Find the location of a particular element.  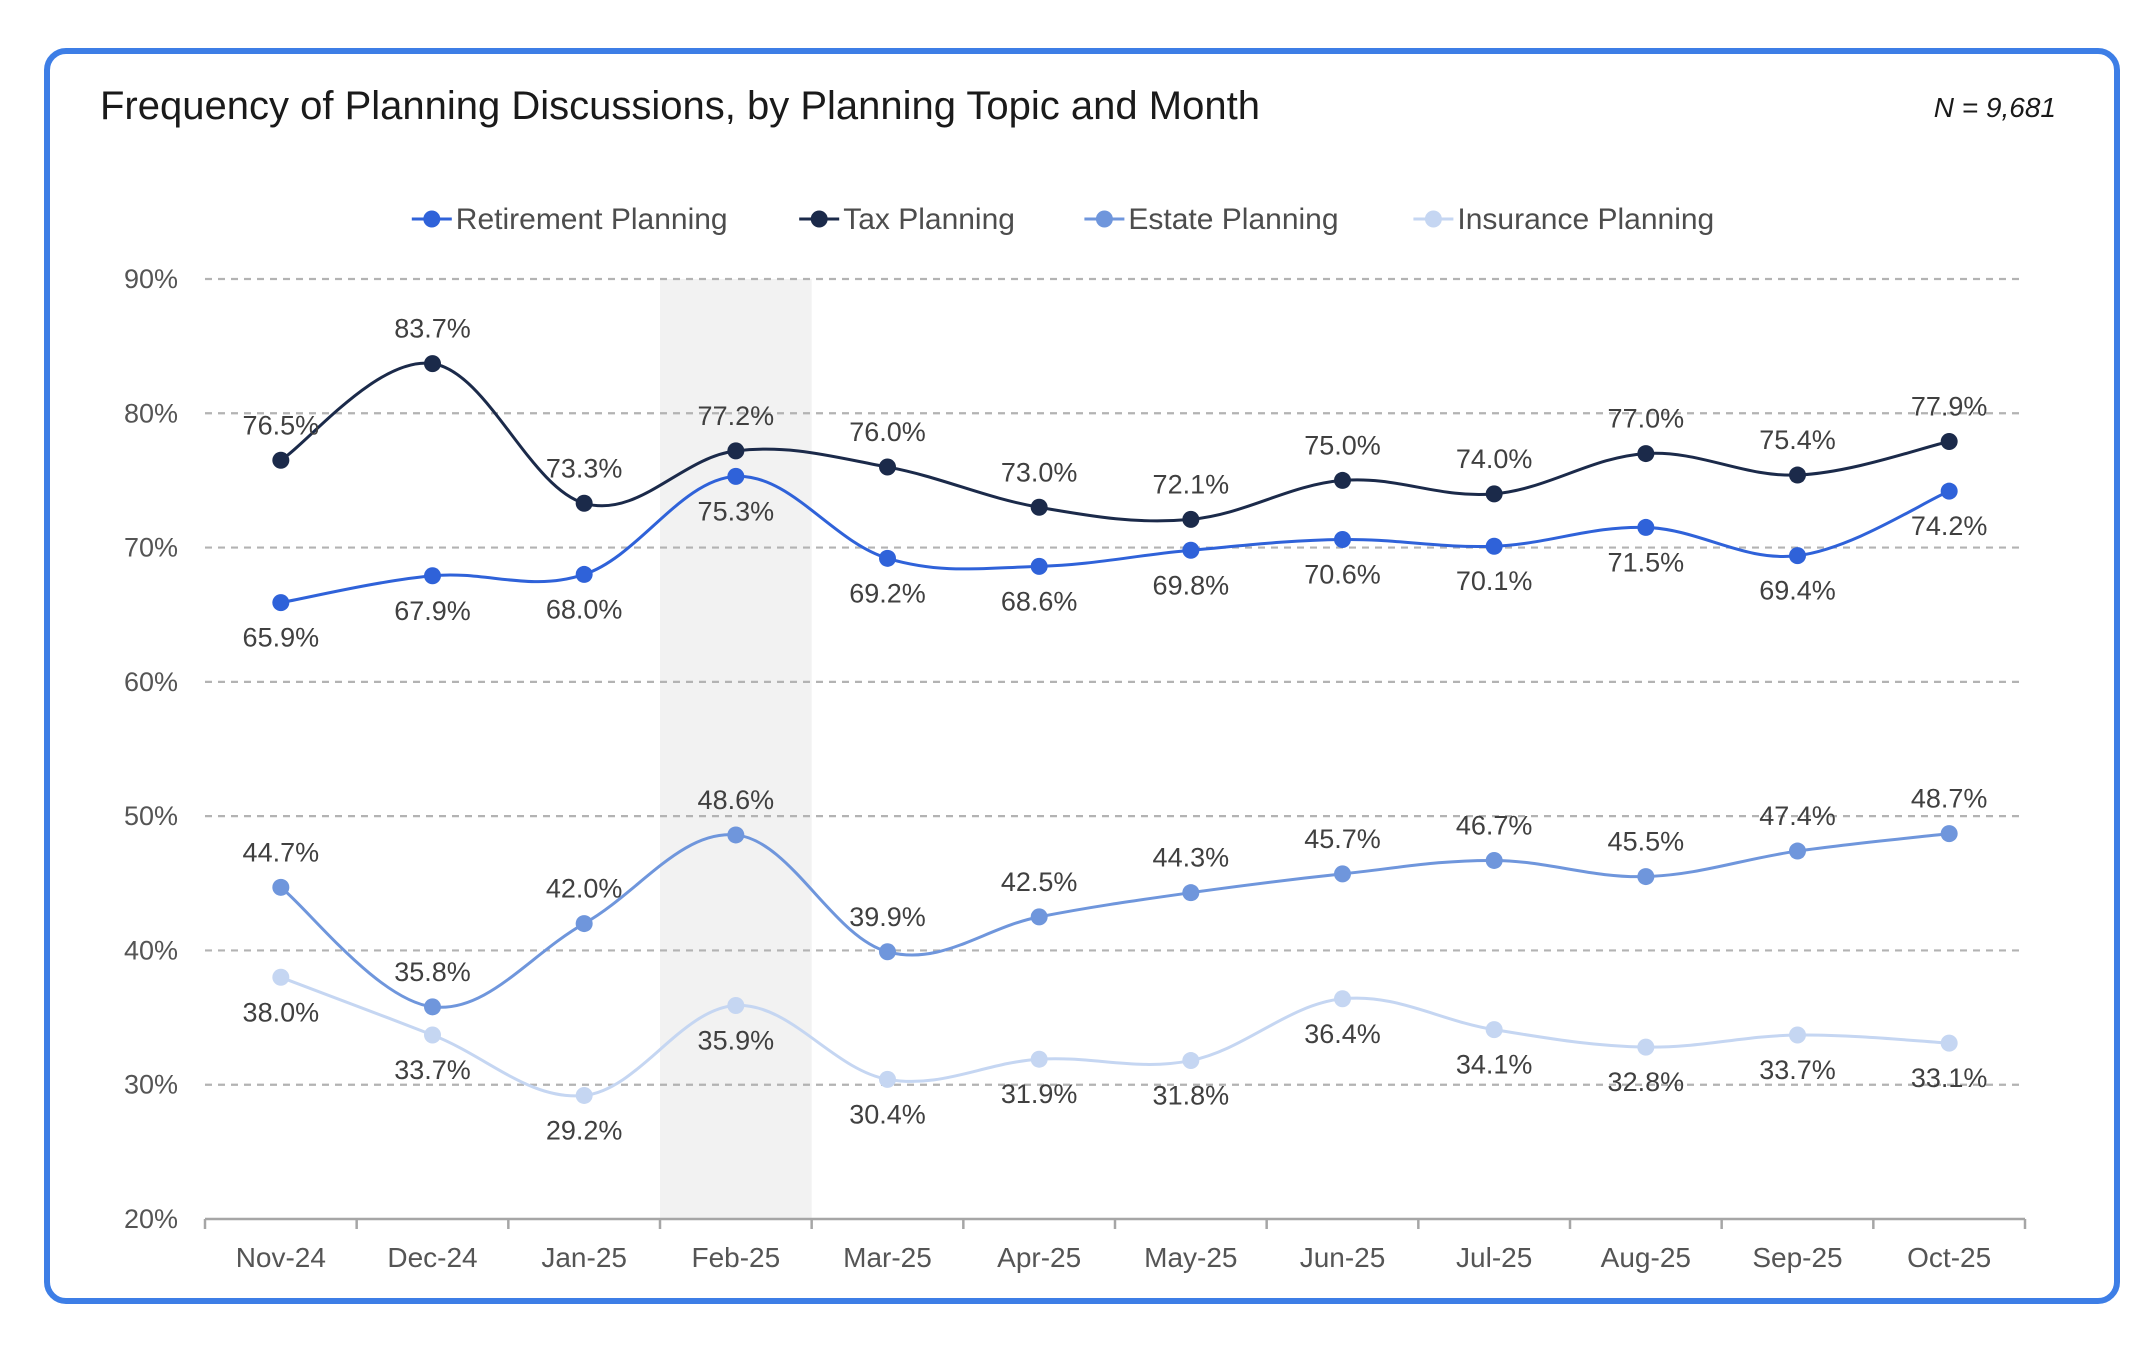

data-label-retirement-planning: 75.3% is located at coordinates (736, 511).